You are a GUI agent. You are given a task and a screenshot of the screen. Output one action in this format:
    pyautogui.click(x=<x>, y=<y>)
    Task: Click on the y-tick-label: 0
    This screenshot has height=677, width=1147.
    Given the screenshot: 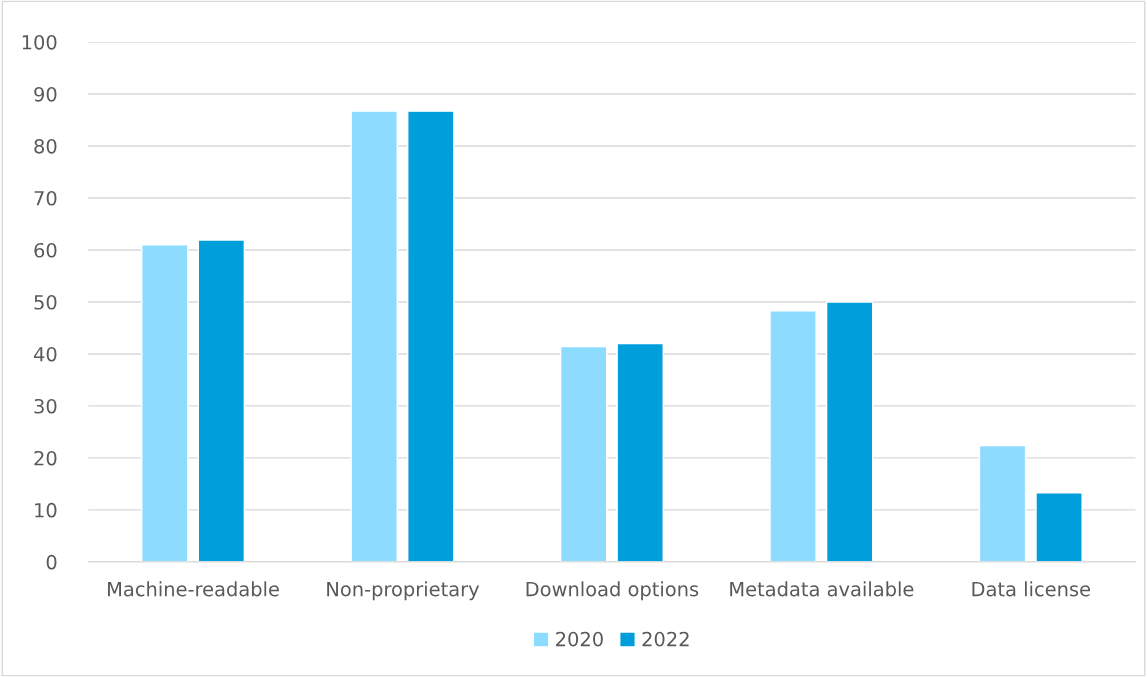 What is the action you would take?
    pyautogui.click(x=51, y=562)
    